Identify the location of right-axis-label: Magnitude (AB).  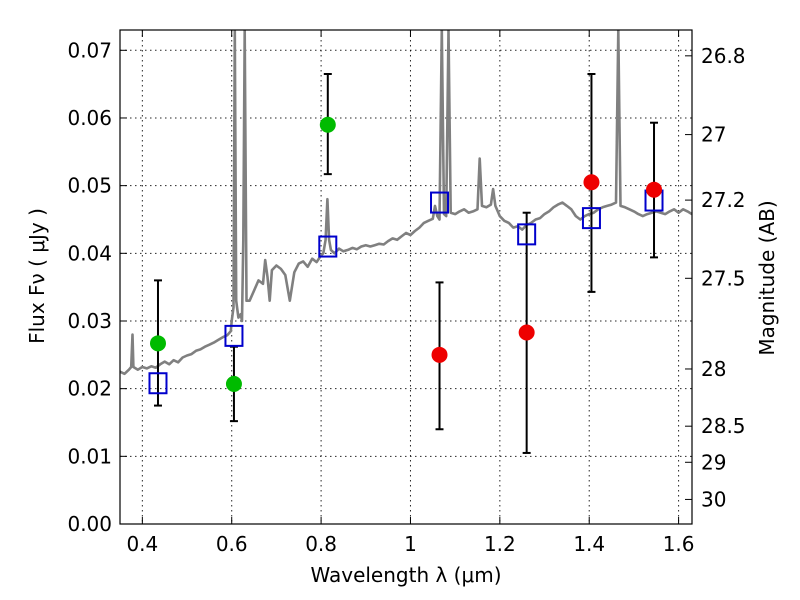
(767, 277).